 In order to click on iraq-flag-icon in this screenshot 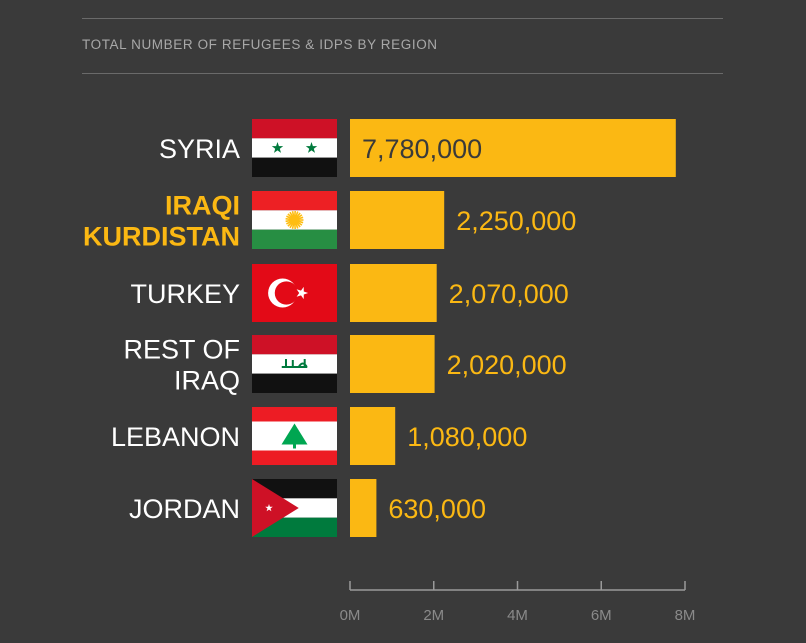, I will do `click(294, 364)`.